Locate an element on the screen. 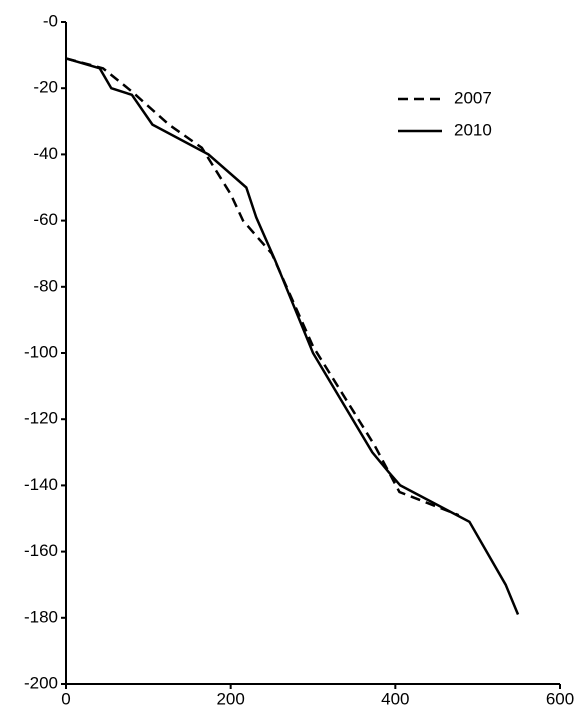  y-tick-label: -160 is located at coordinates (41, 550).